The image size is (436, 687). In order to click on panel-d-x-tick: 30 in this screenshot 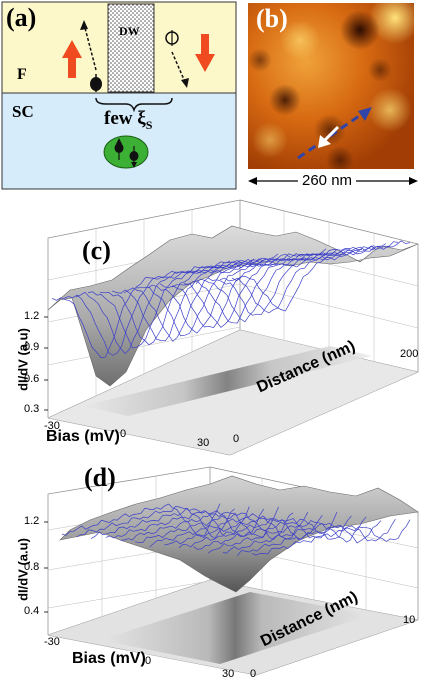, I will do `click(228, 674)`.